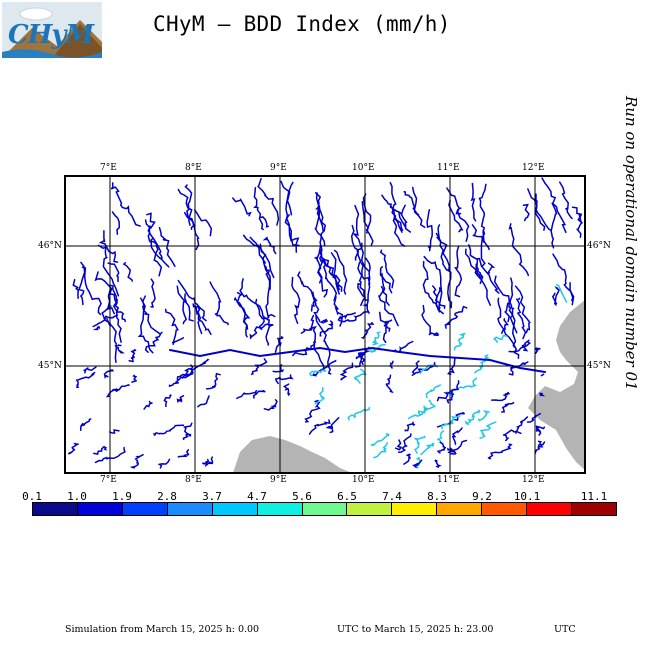 This screenshot has height=650, width=650. Describe the element at coordinates (594, 496) in the screenshot. I see `legend-label: 11.1` at that location.